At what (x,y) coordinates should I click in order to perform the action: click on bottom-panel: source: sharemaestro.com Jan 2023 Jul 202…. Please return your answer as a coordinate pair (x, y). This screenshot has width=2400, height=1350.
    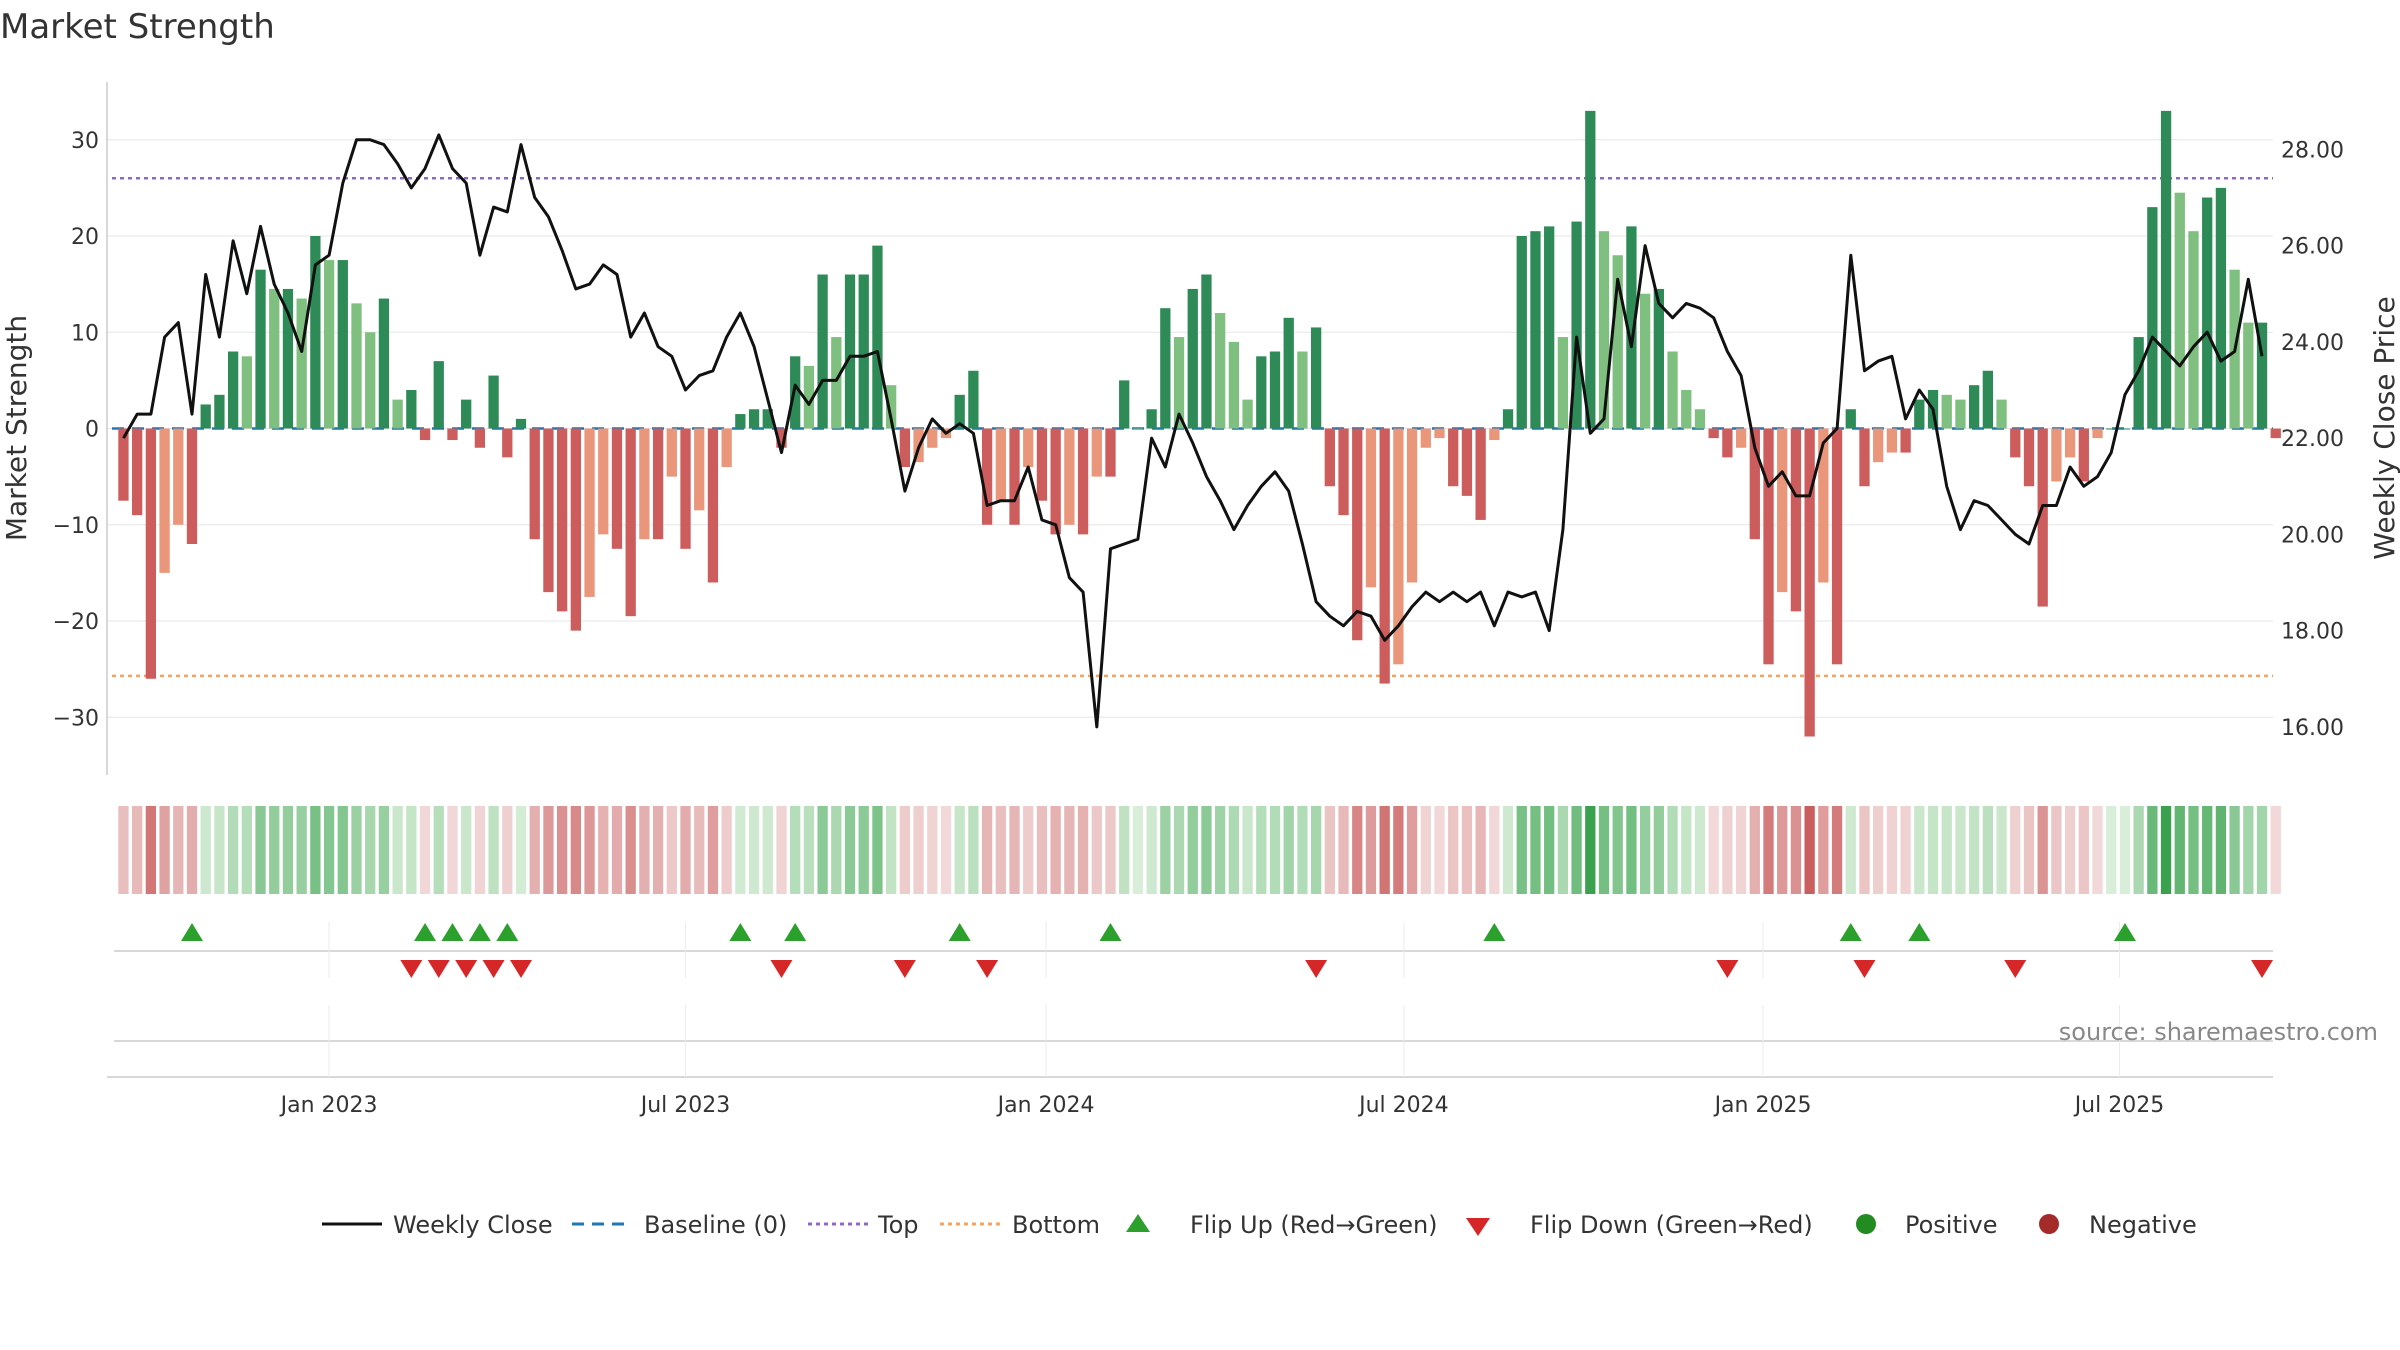
    Looking at the image, I should click on (1242, 1061).